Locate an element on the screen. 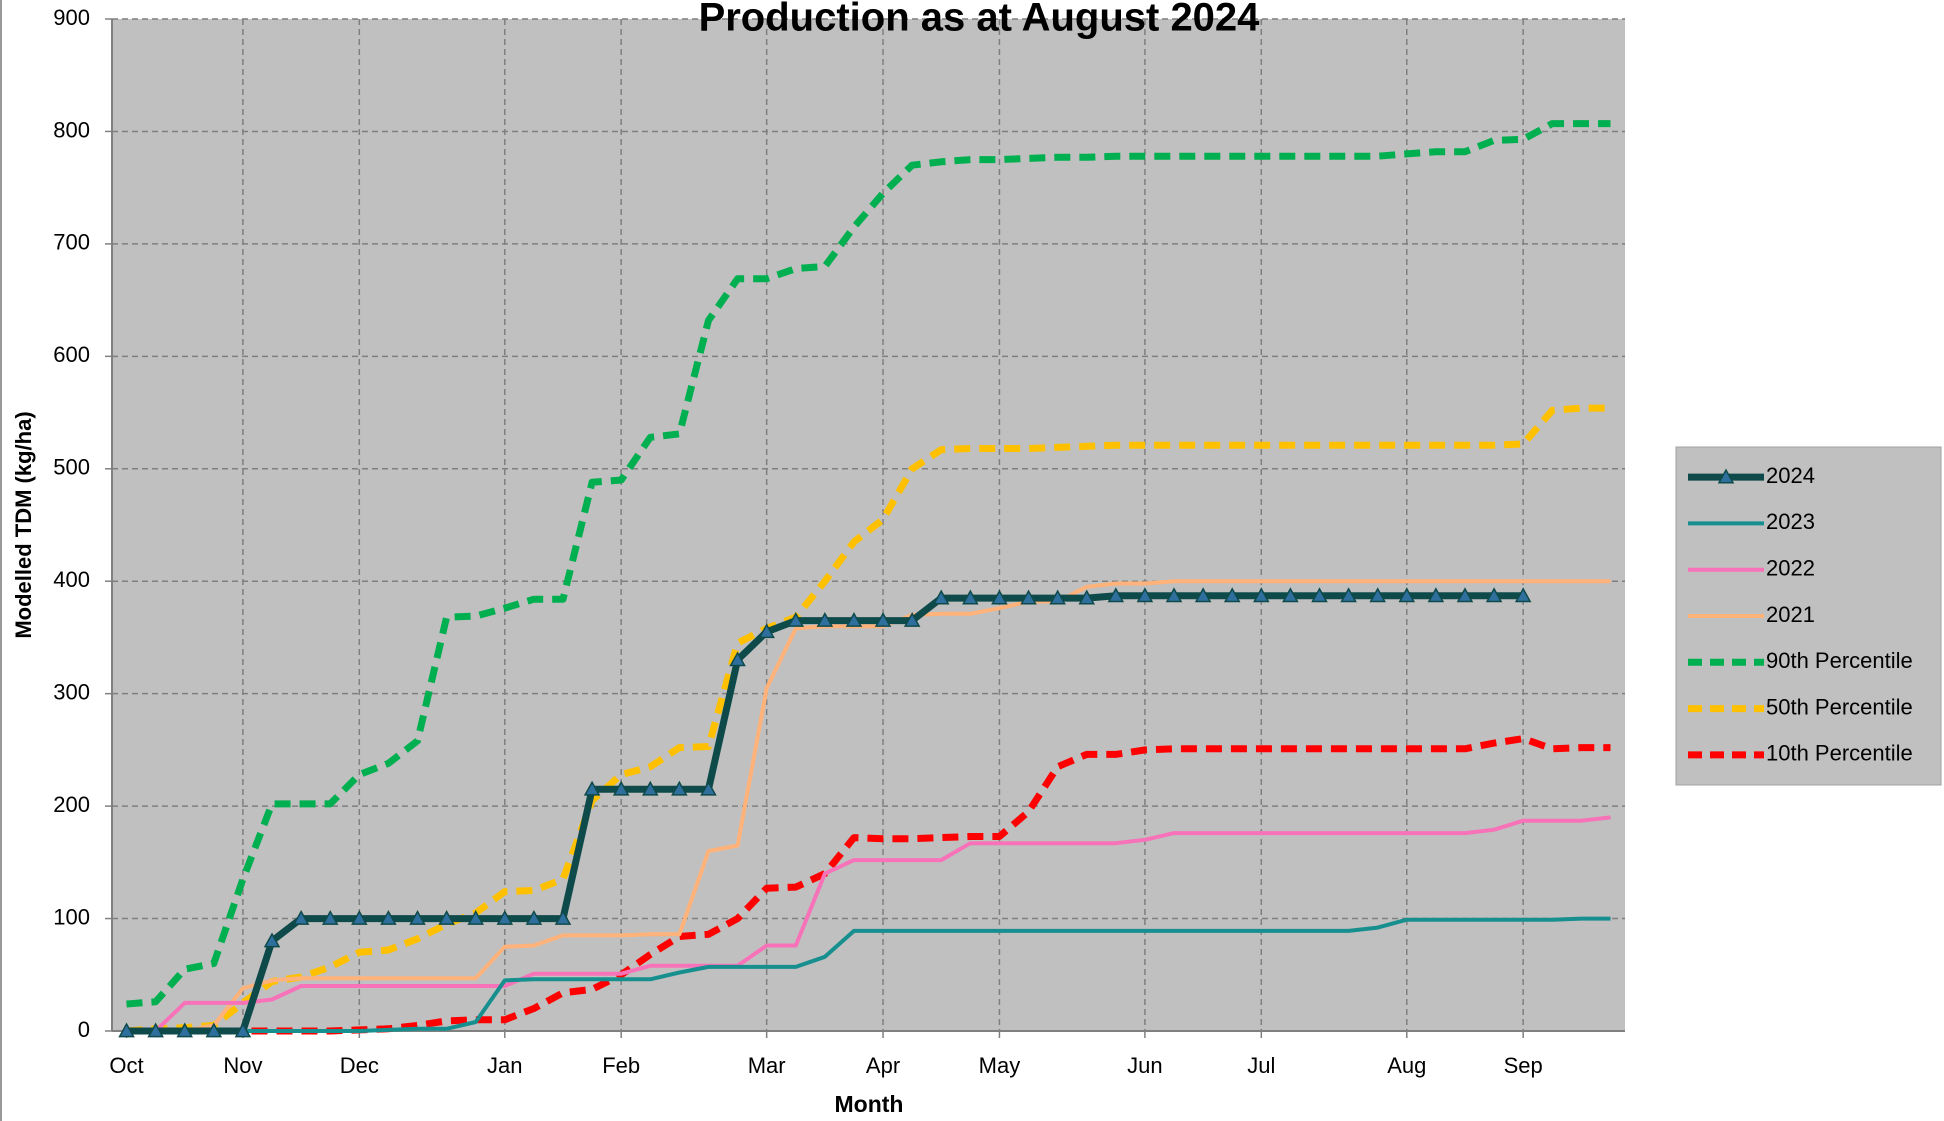 Image resolution: width=1944 pixels, height=1121 pixels. x-tick-label: Feb is located at coordinates (621, 1065).